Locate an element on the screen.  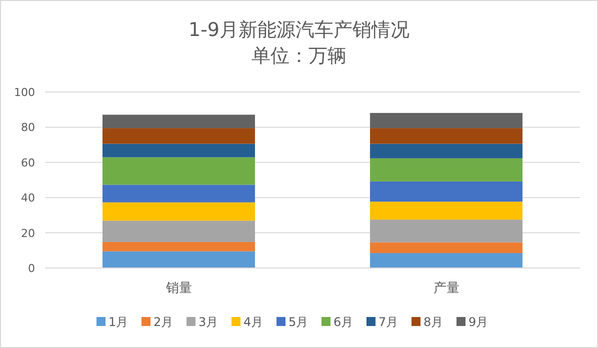
y-tick-label: 0 is located at coordinates (31, 268).